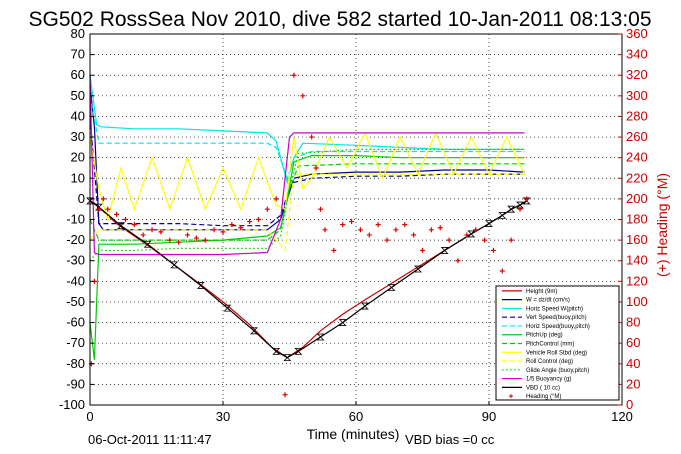  What do you see at coordinates (489, 416) in the screenshot?
I see `x-tick-label: 90` at bounding box center [489, 416].